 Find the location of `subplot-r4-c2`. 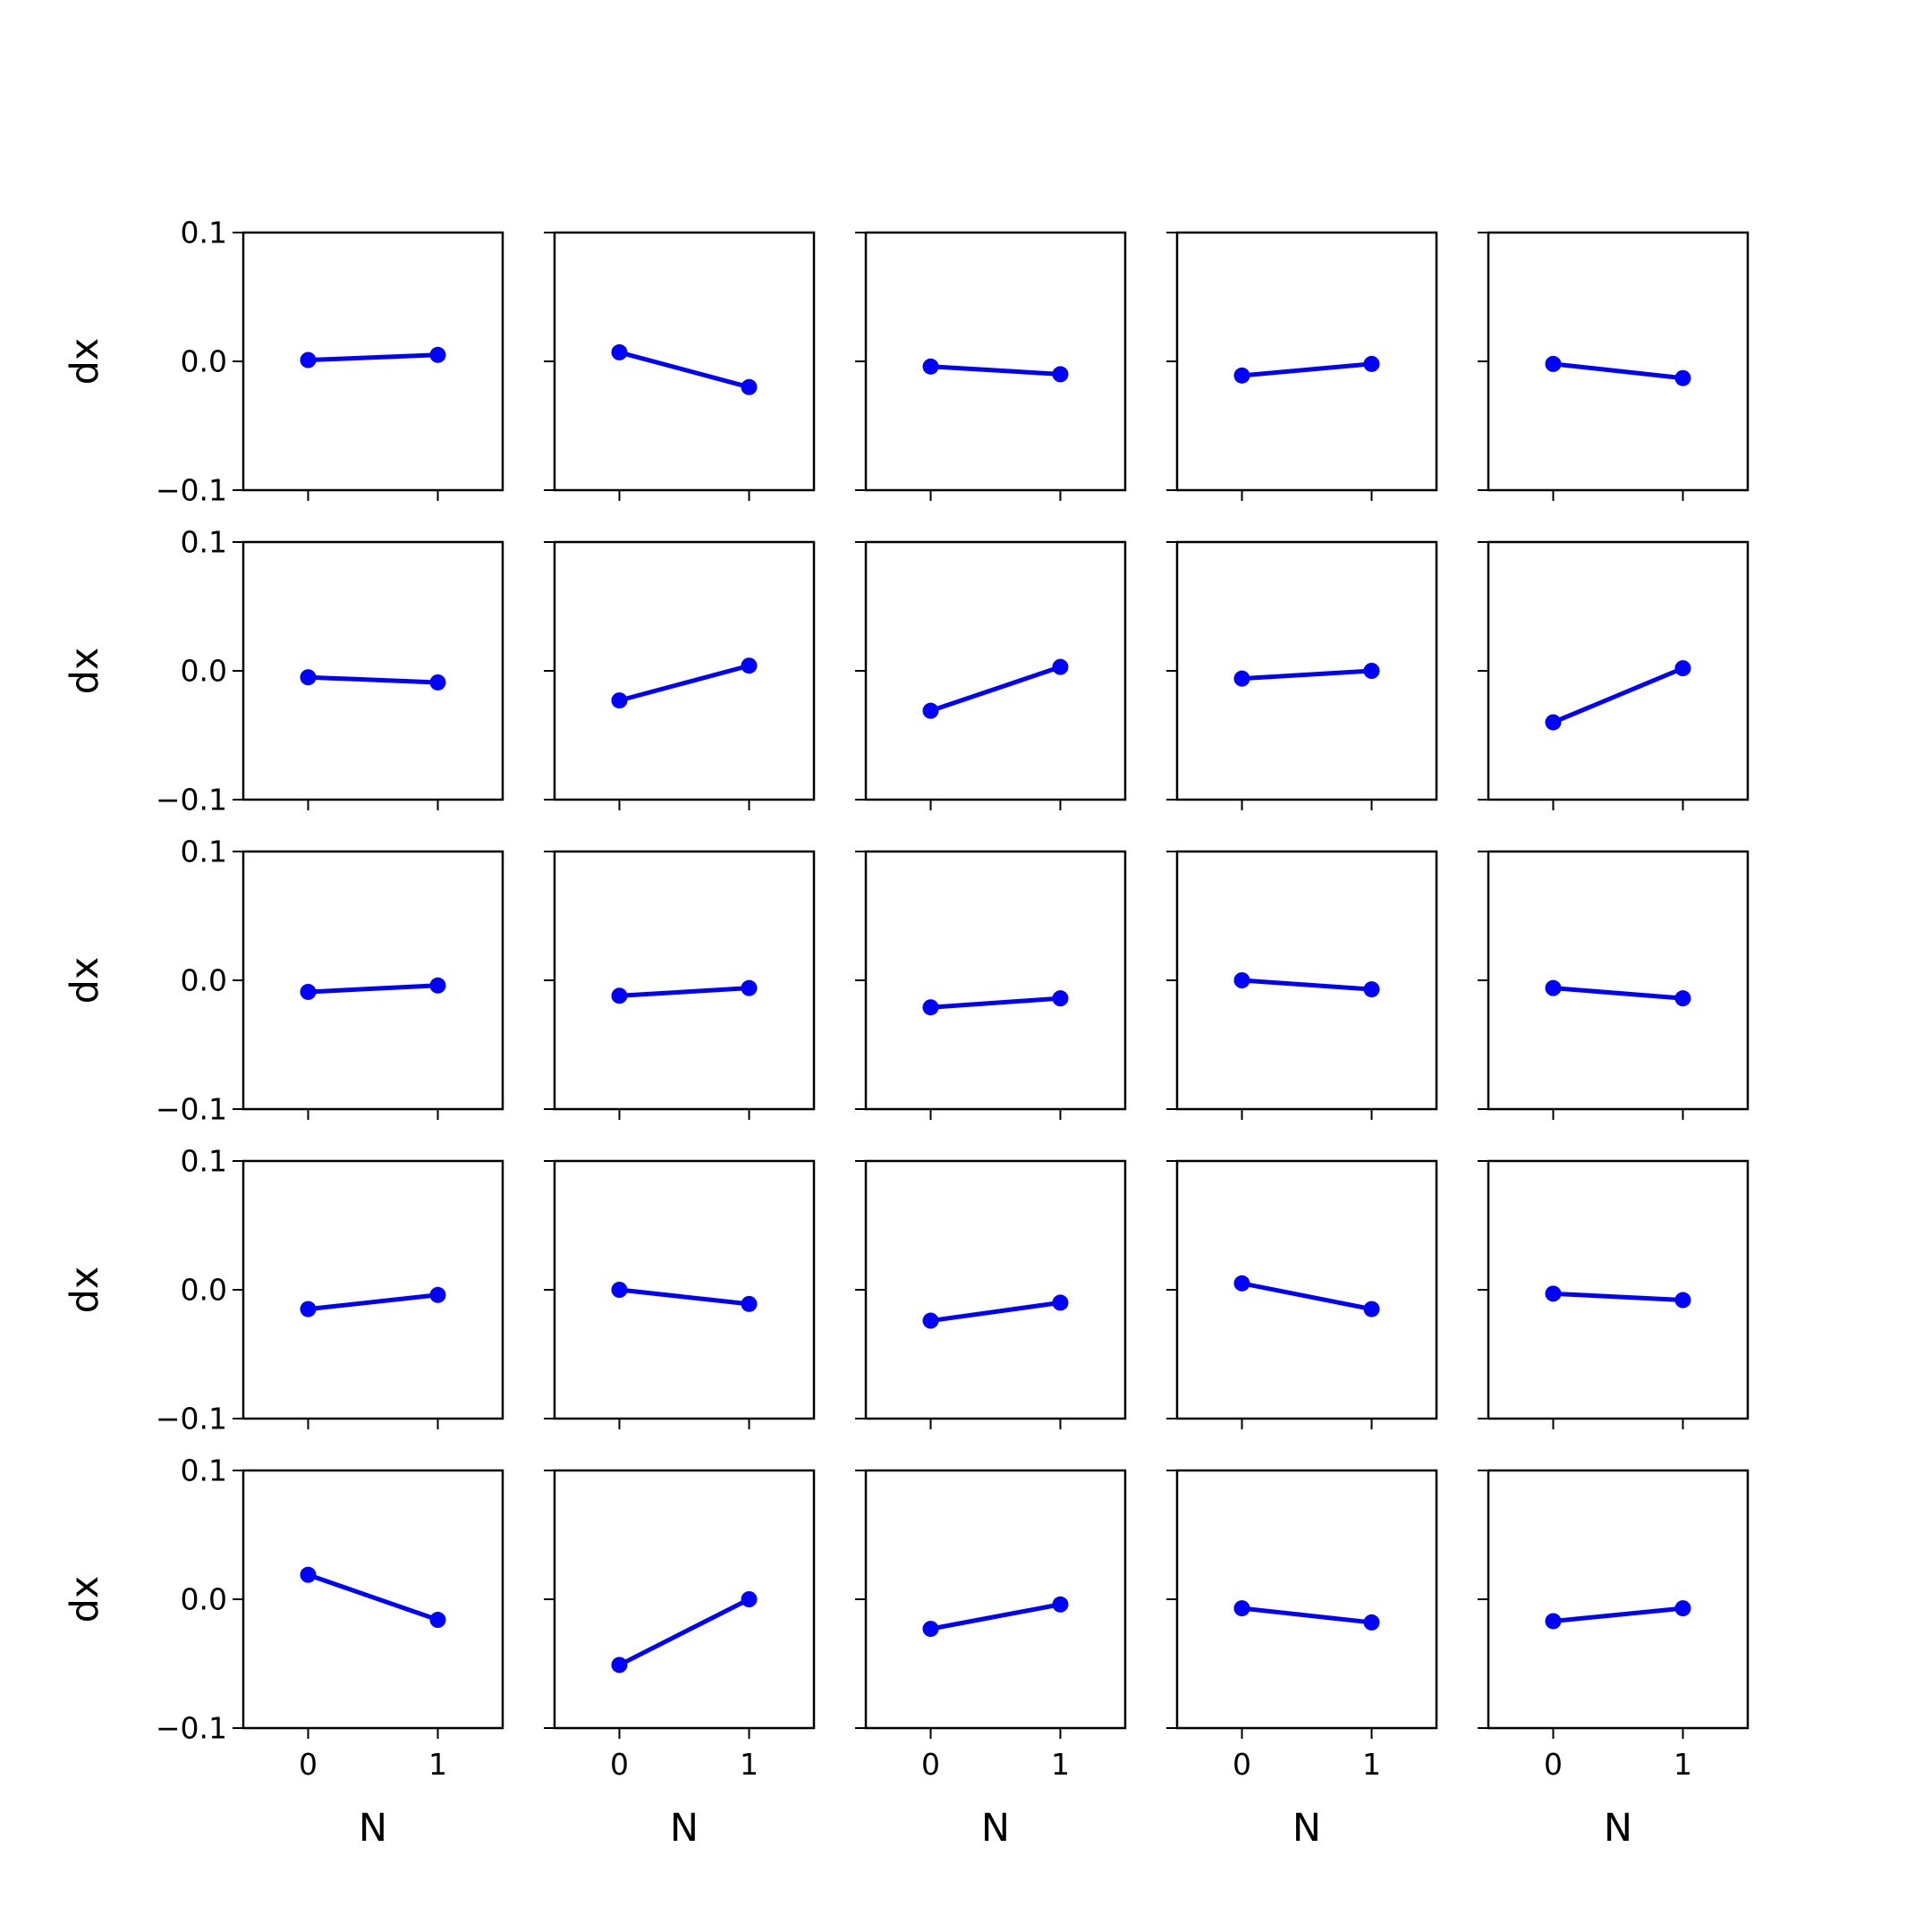

subplot-r4-c2 is located at coordinates (680, 1294).